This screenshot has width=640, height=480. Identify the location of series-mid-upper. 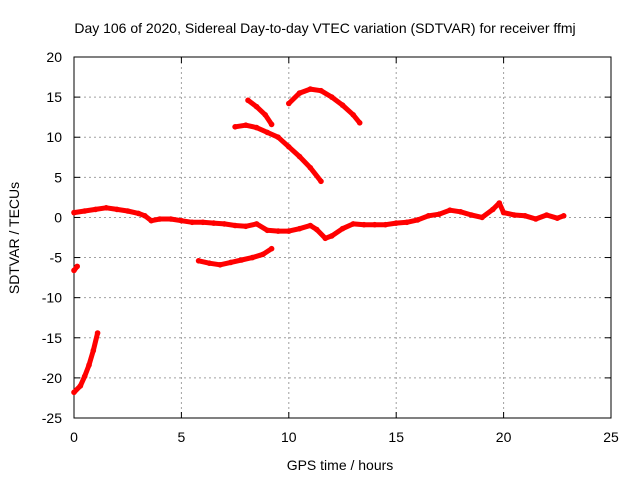
(260, 112).